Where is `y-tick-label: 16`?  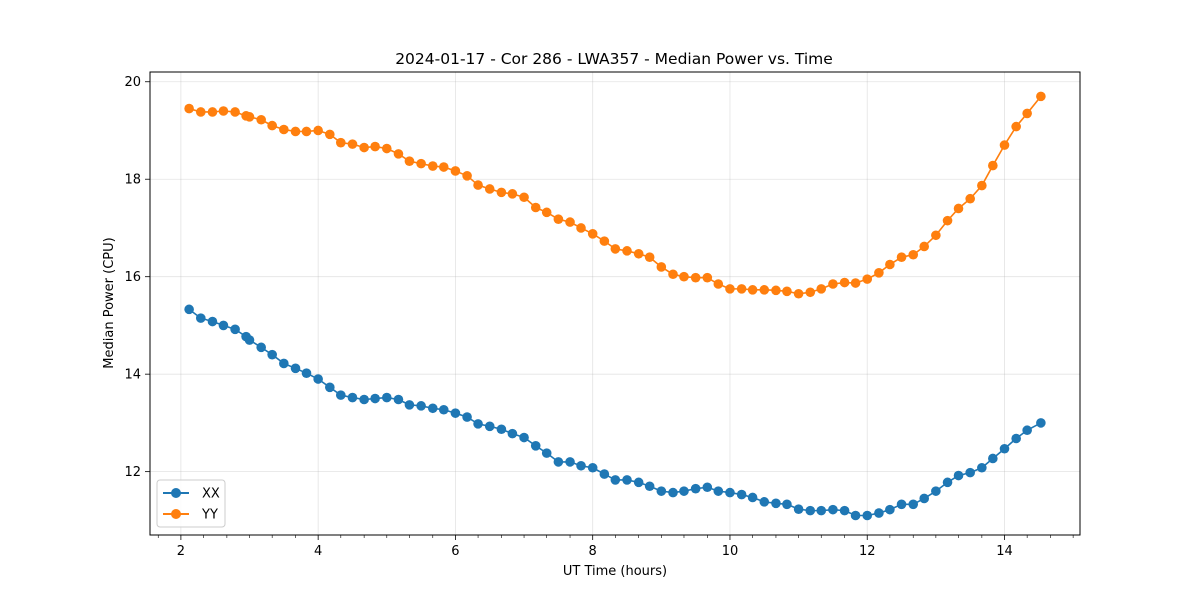
y-tick-label: 16 is located at coordinates (132, 277).